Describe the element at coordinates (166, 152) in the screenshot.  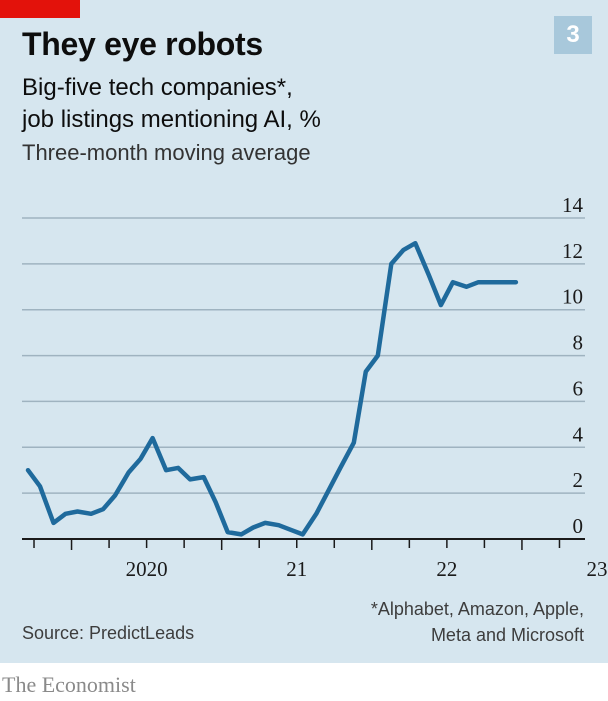
I see `chart-measure-note: Three-month moving average` at that location.